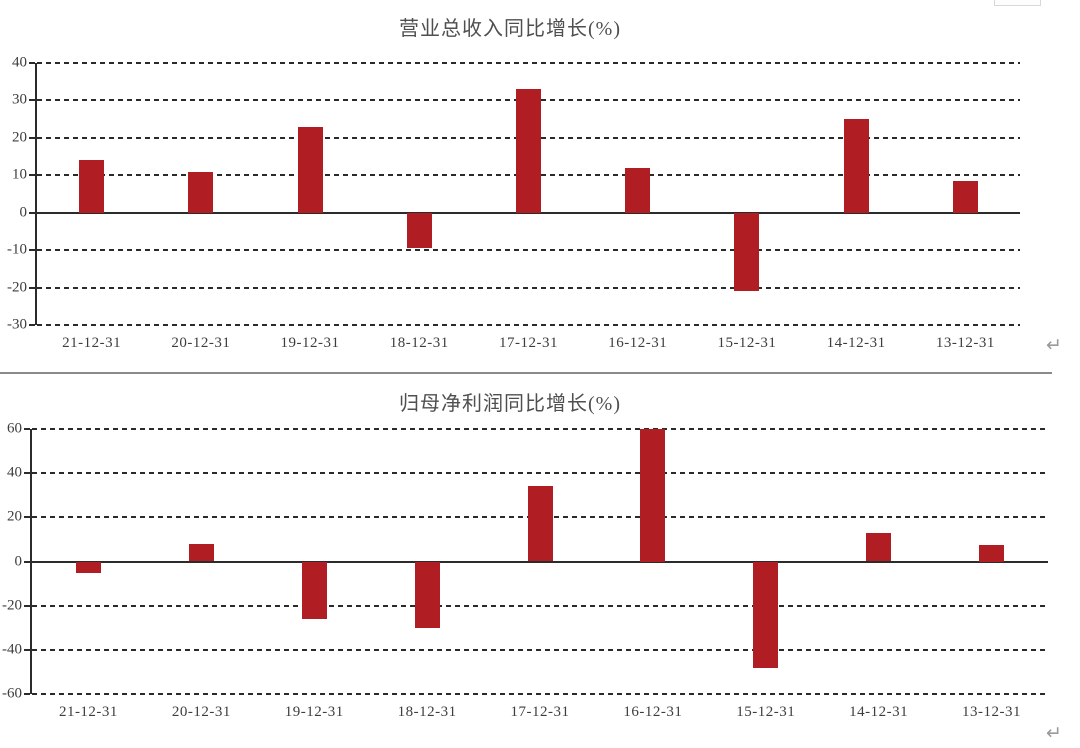  Describe the element at coordinates (19, 174) in the screenshot. I see `y-tick-label: 10` at that location.